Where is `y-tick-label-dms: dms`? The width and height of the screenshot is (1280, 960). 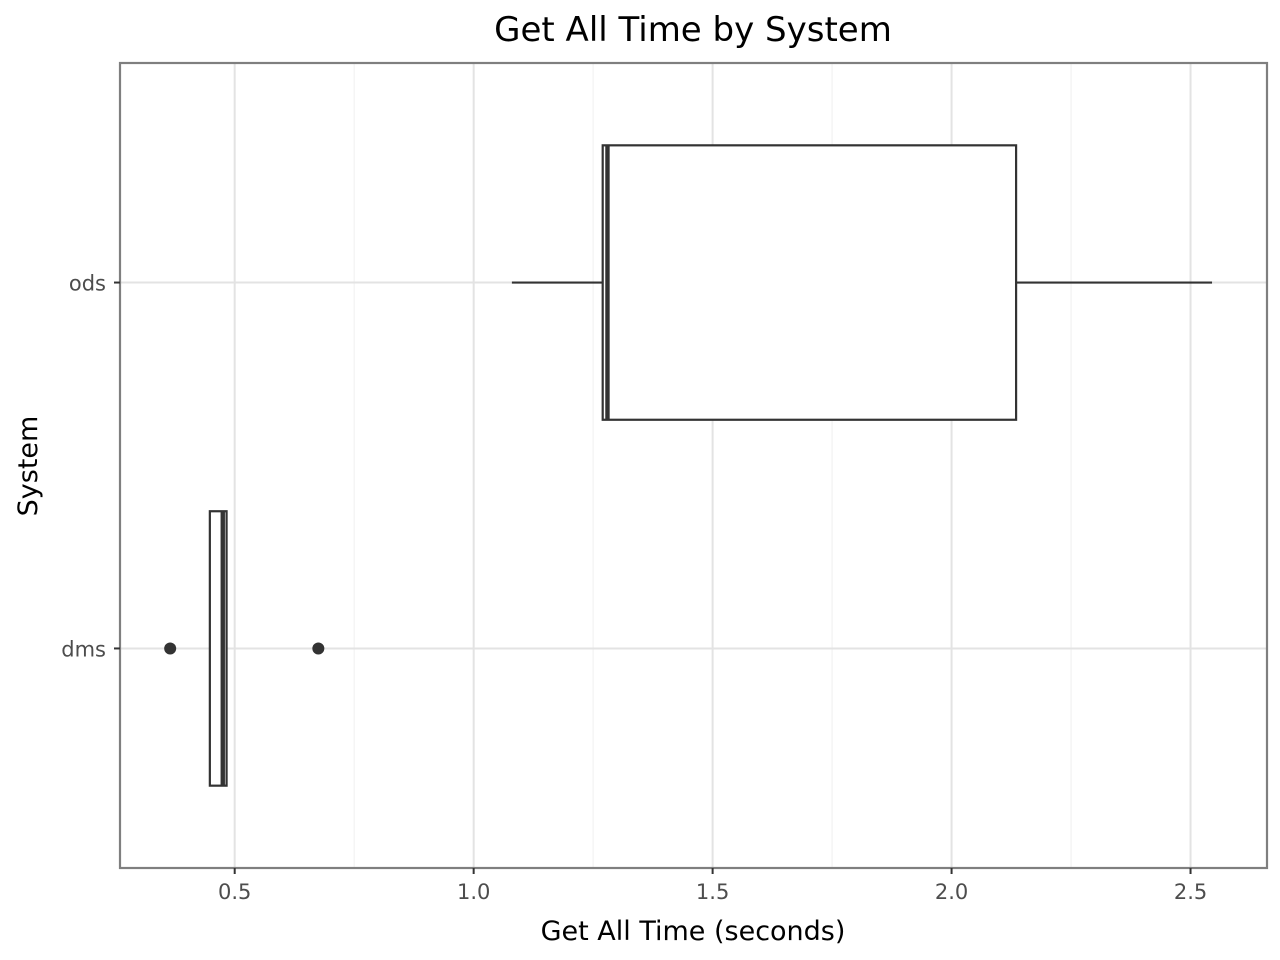
y-tick-label-dms: dms is located at coordinates (83, 649).